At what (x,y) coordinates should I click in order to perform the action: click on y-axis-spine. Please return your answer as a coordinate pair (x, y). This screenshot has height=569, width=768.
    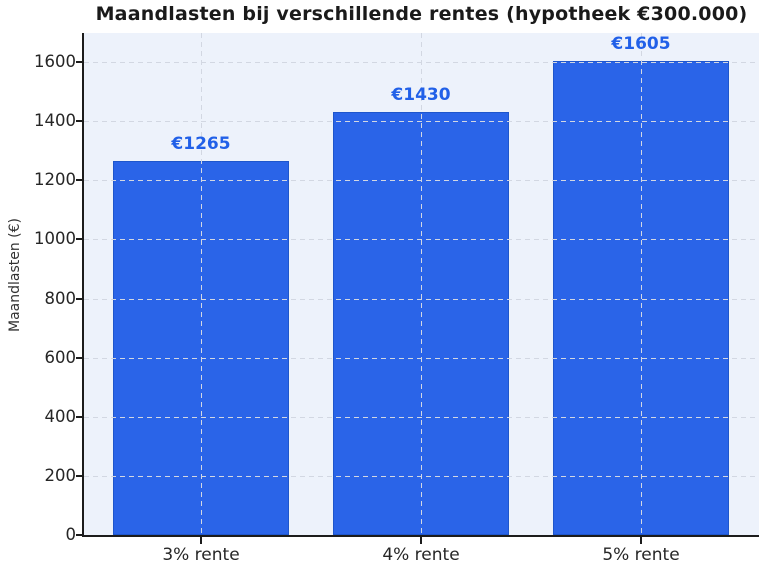
    Looking at the image, I should click on (83, 285).